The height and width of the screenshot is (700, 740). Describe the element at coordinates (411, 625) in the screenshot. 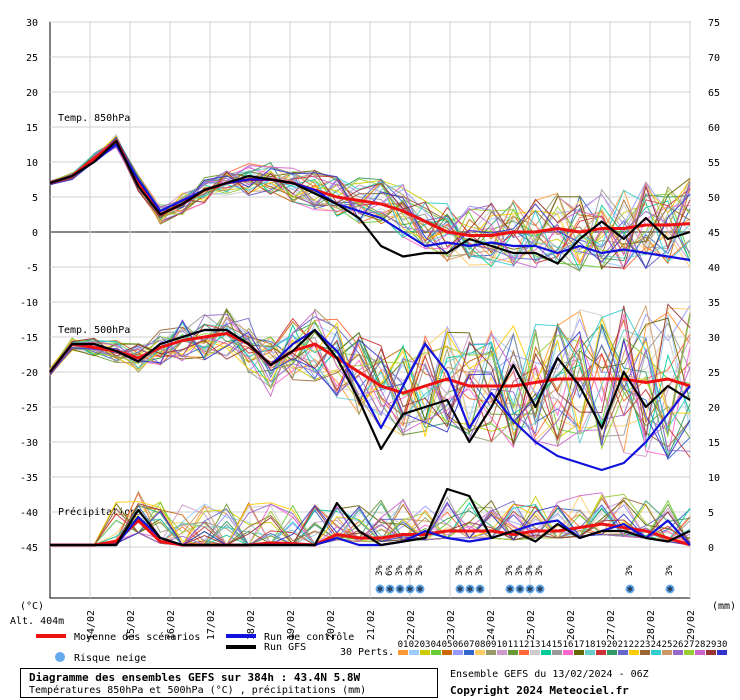

I see `x-tick-label: 22/02` at that location.